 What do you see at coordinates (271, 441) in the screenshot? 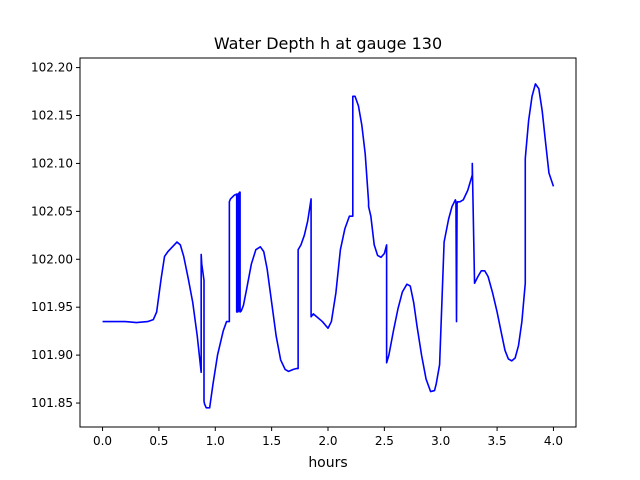
I see `x-tick-label: 1.5` at bounding box center [271, 441].